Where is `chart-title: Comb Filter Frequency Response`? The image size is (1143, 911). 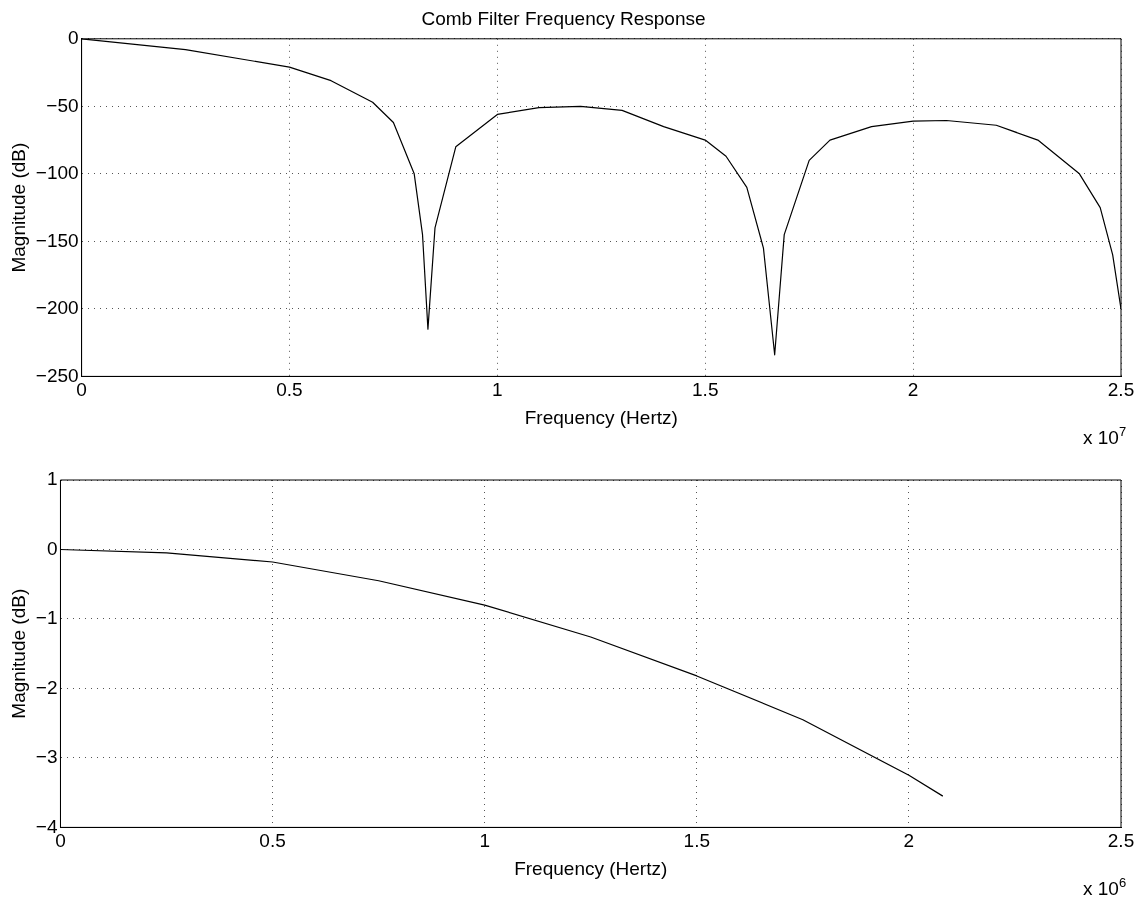 chart-title: Comb Filter Frequency Response is located at coordinates (563, 18).